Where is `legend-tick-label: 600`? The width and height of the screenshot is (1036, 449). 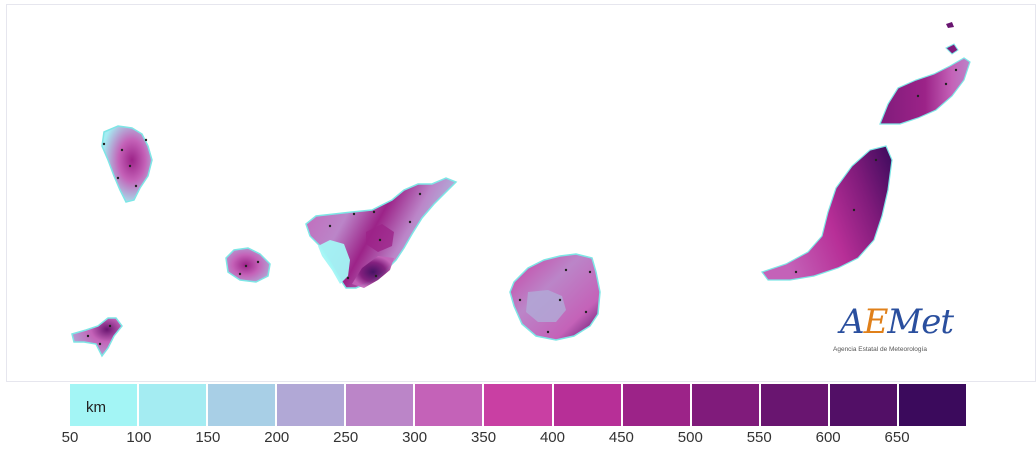 legend-tick-label: 600 is located at coordinates (828, 437).